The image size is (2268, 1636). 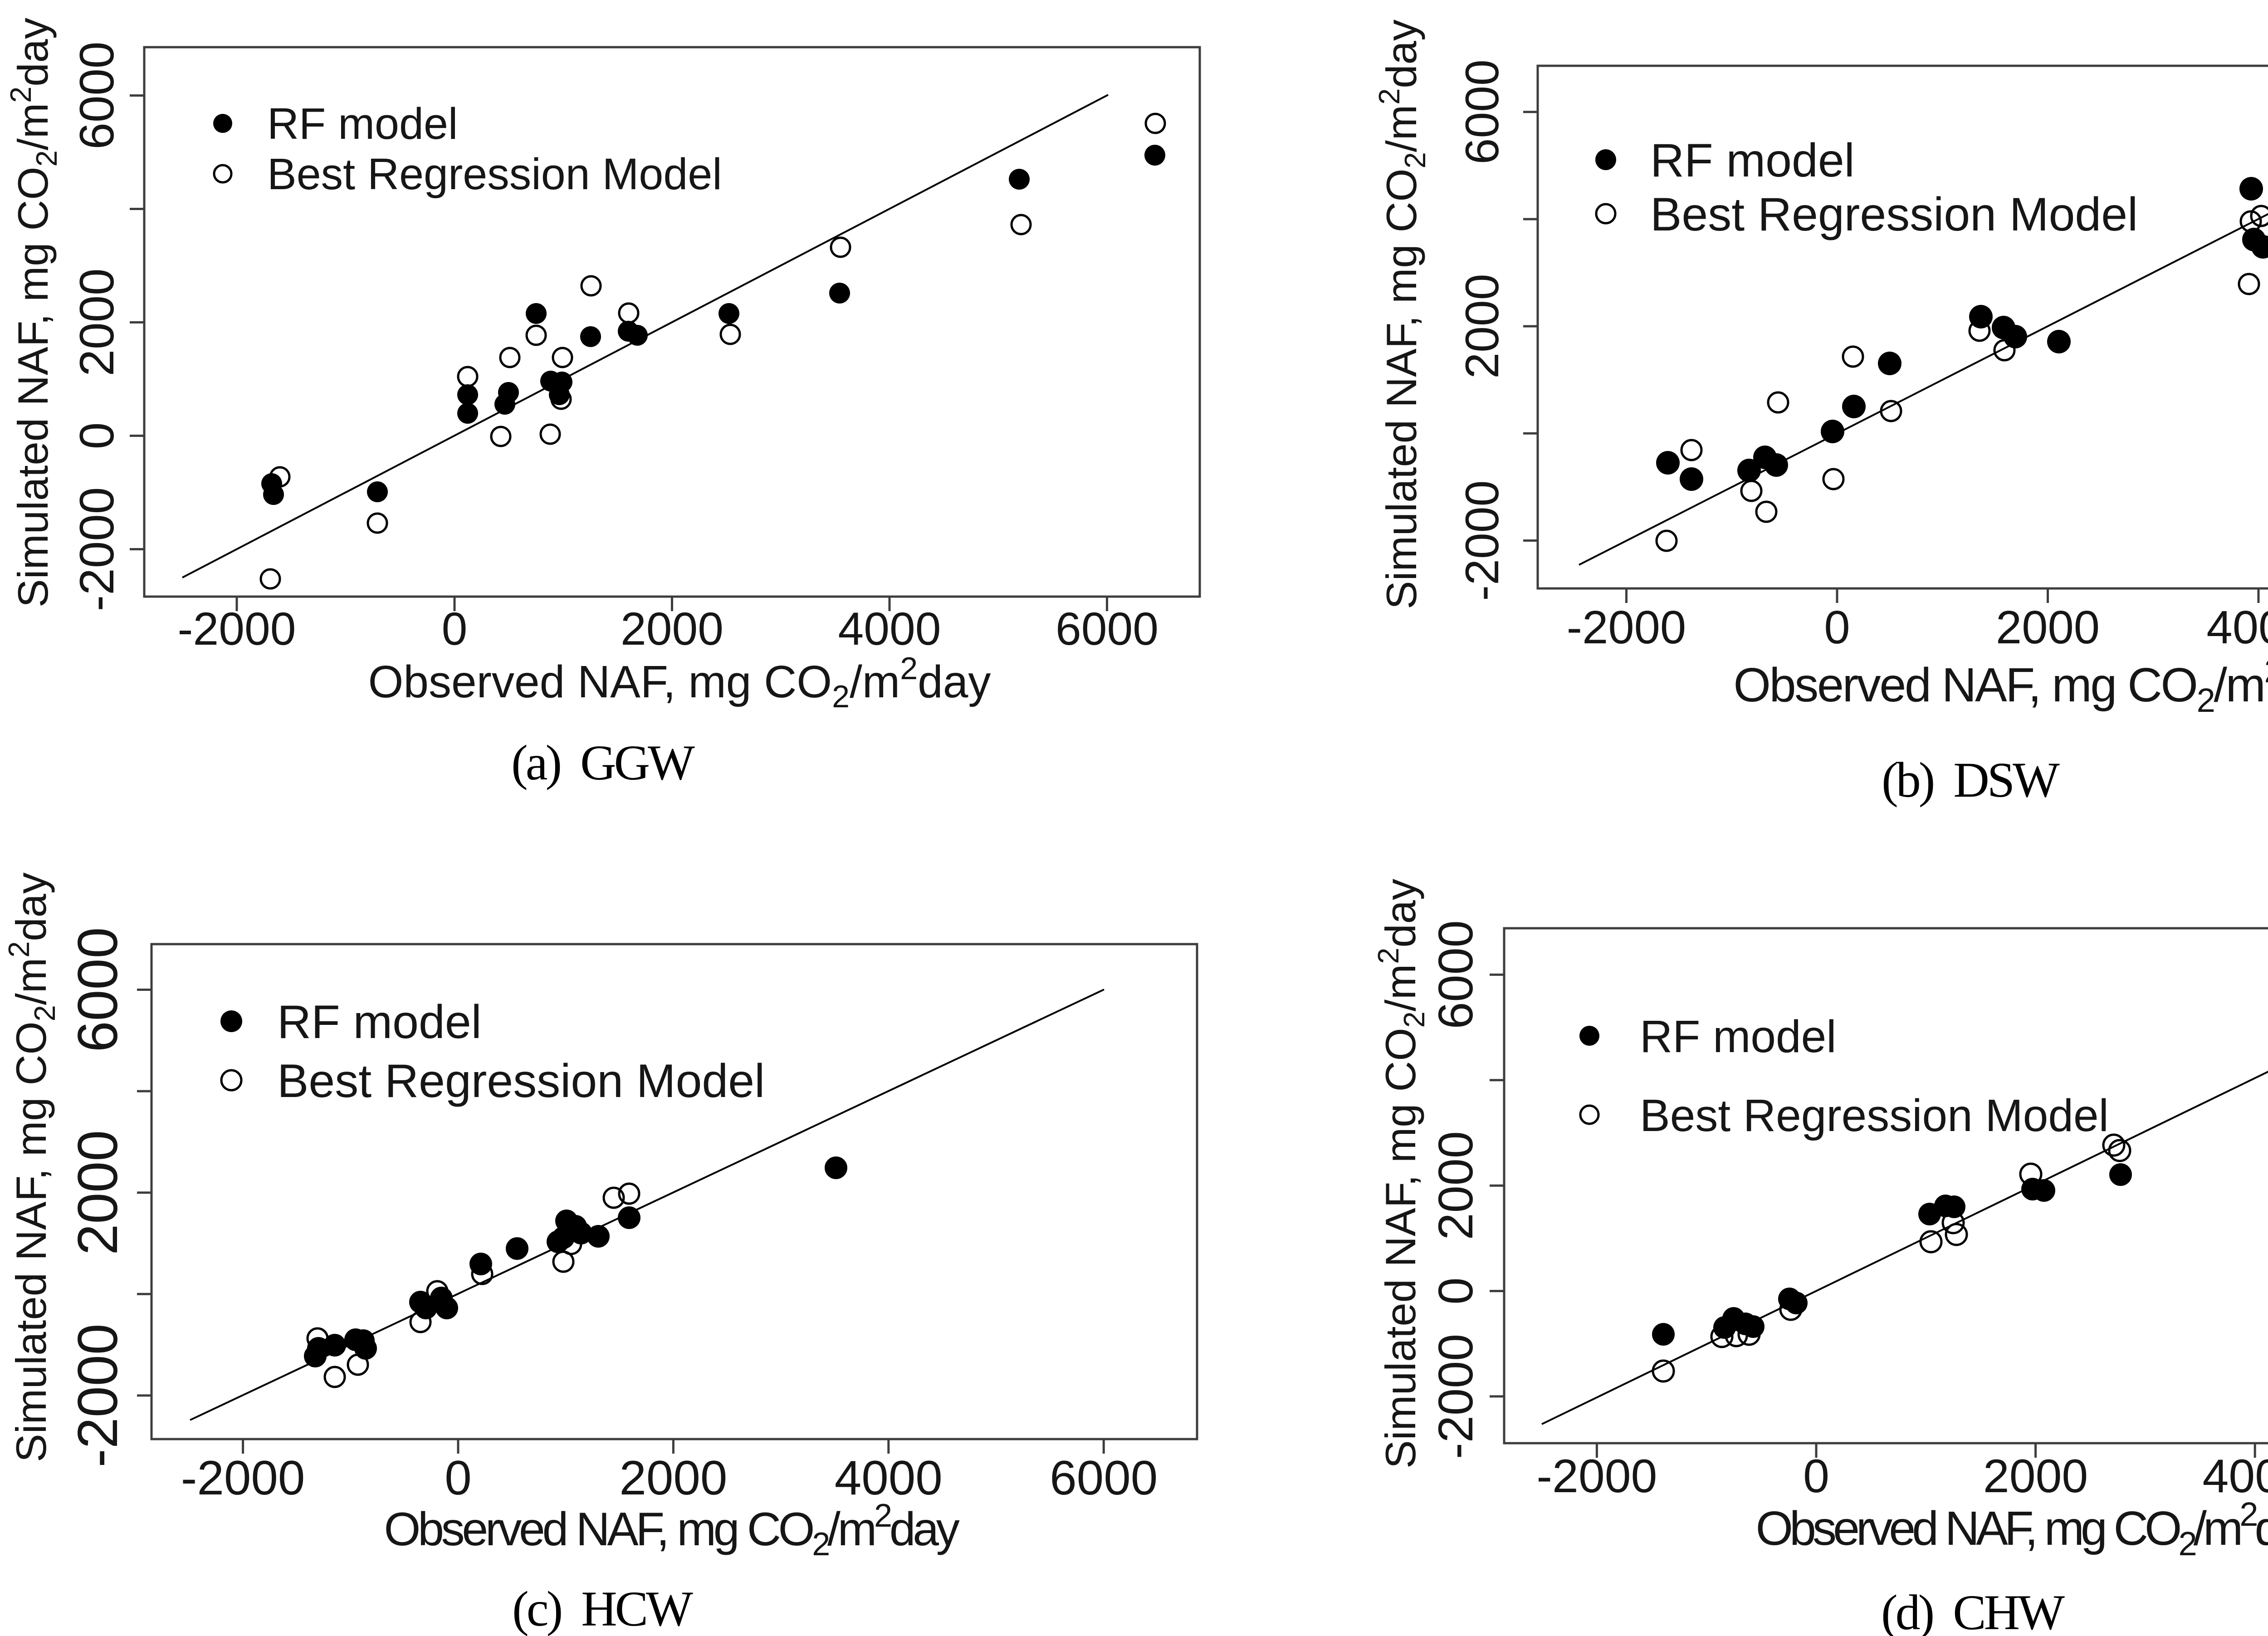 What do you see at coordinates (1973, 1611) in the screenshot?
I see `svg-text: (d) CHW` at bounding box center [1973, 1611].